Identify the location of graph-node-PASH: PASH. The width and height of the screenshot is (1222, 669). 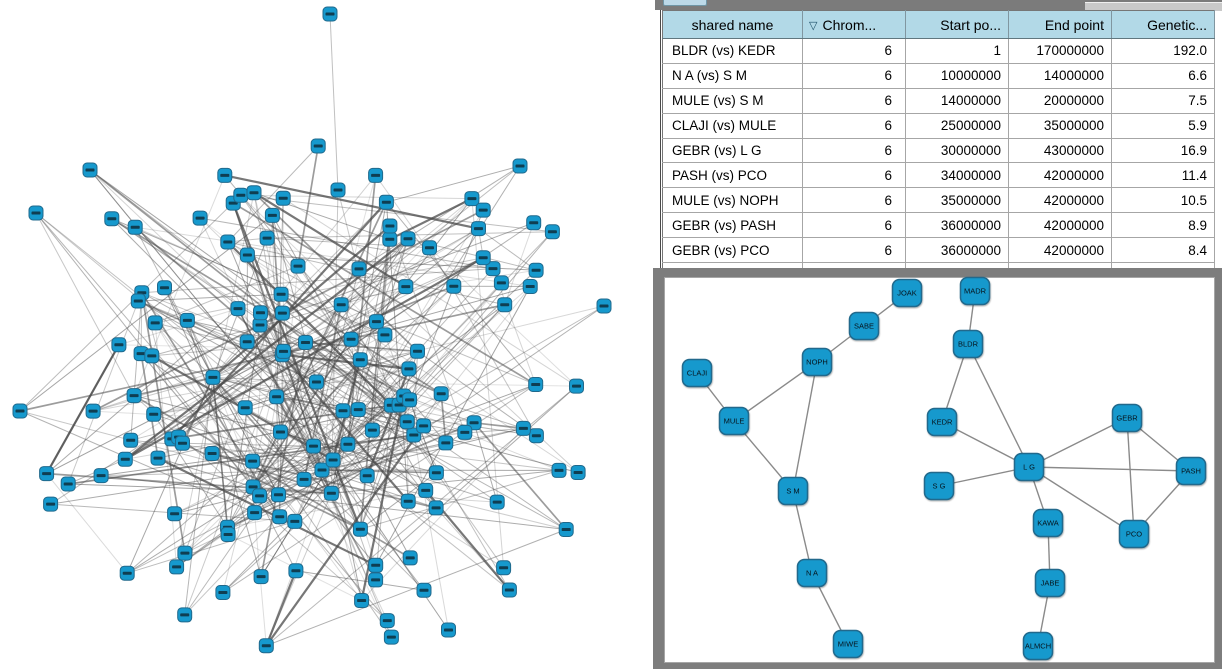
(1191, 471).